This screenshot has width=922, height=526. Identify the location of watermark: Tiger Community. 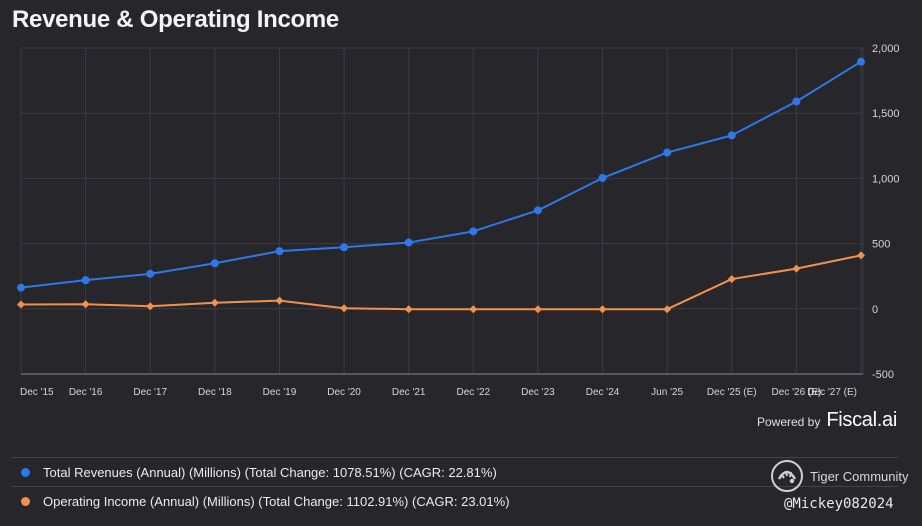
(840, 476).